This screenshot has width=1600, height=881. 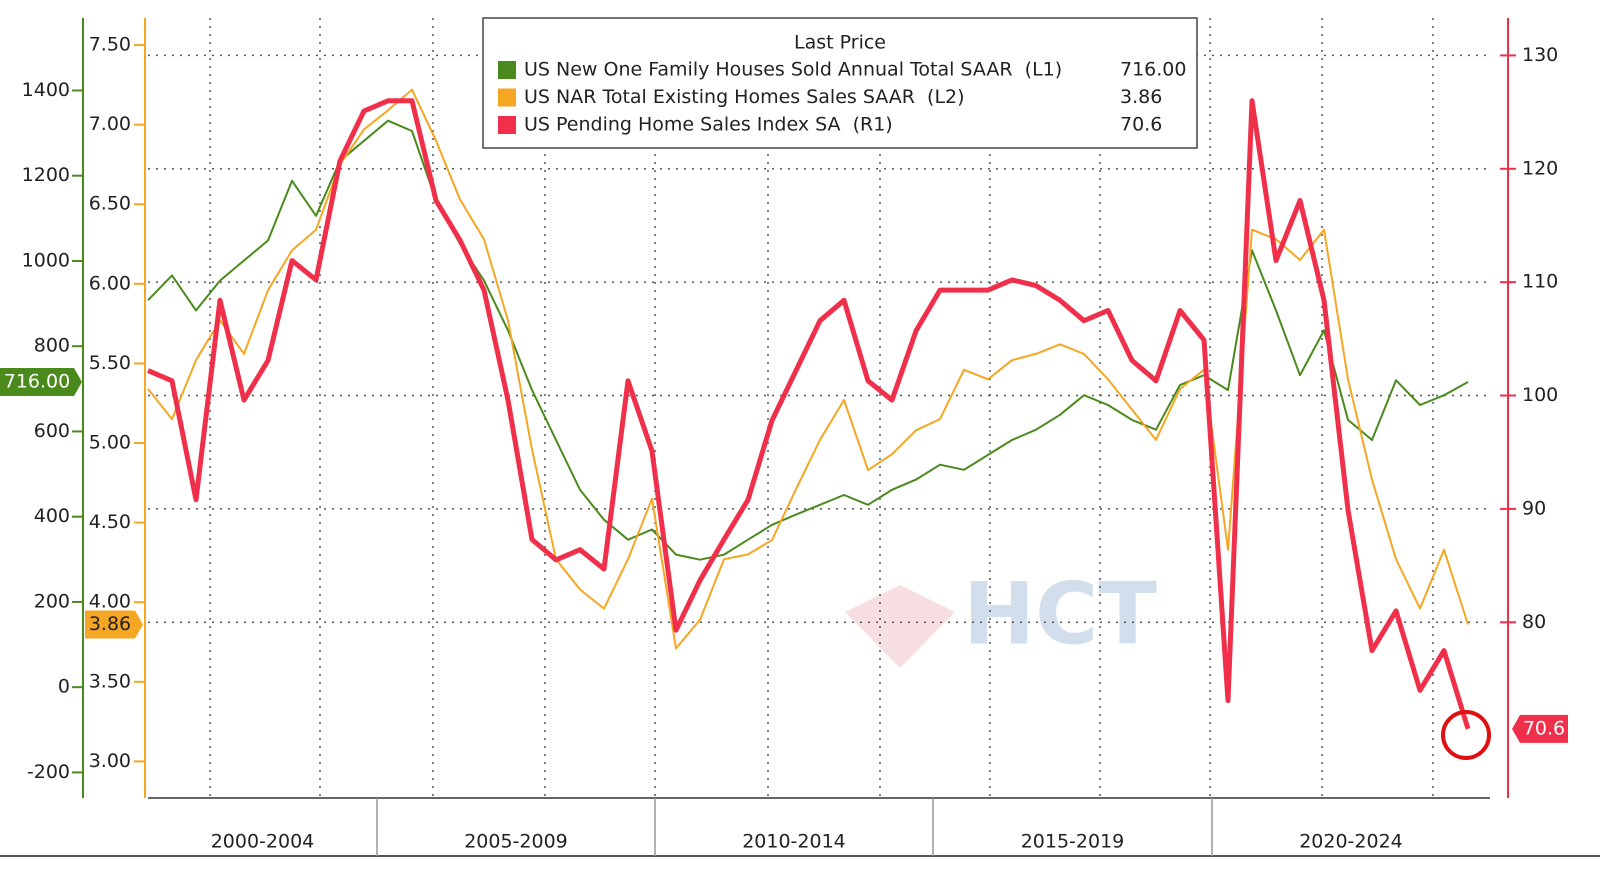 What do you see at coordinates (1141, 97) in the screenshot?
I see `legend-last-value: 3.86` at bounding box center [1141, 97].